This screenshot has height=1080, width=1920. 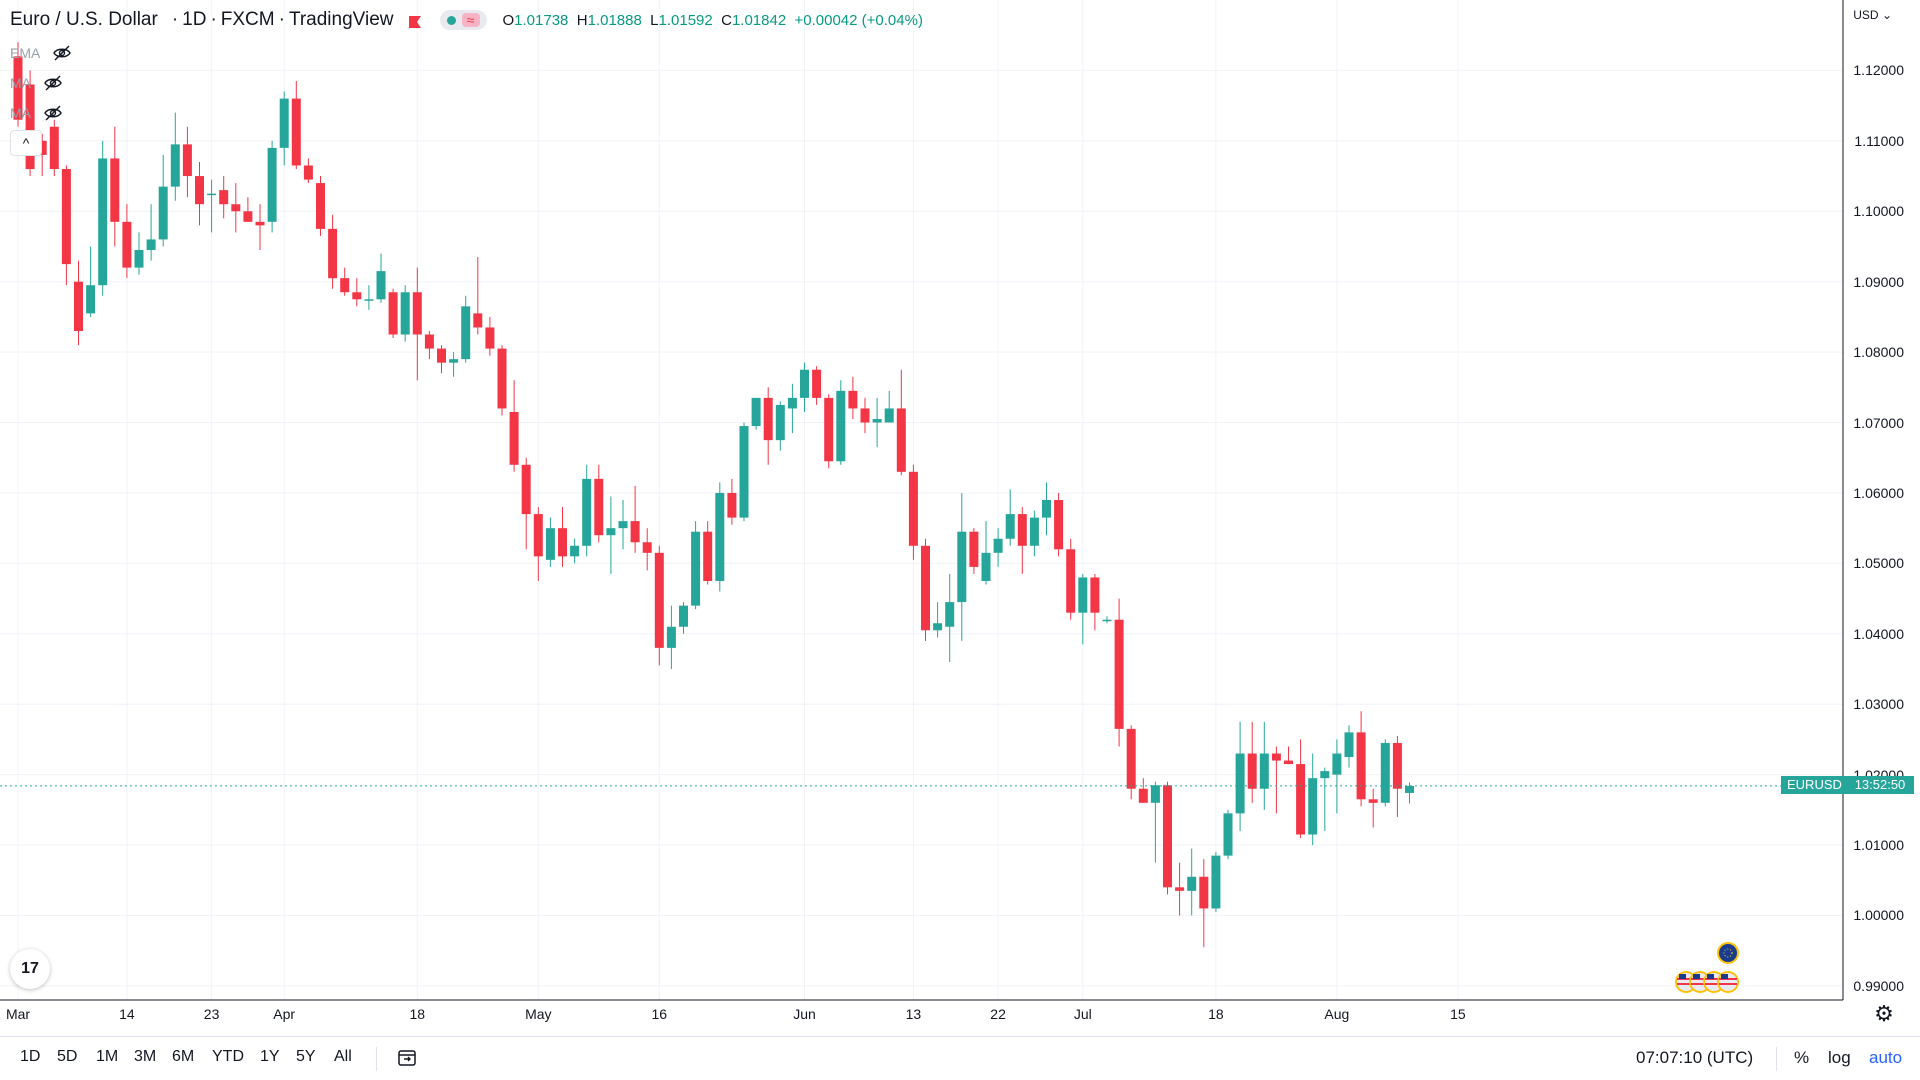 I want to click on auto-scale-toggle: auto, so click(x=1886, y=1057).